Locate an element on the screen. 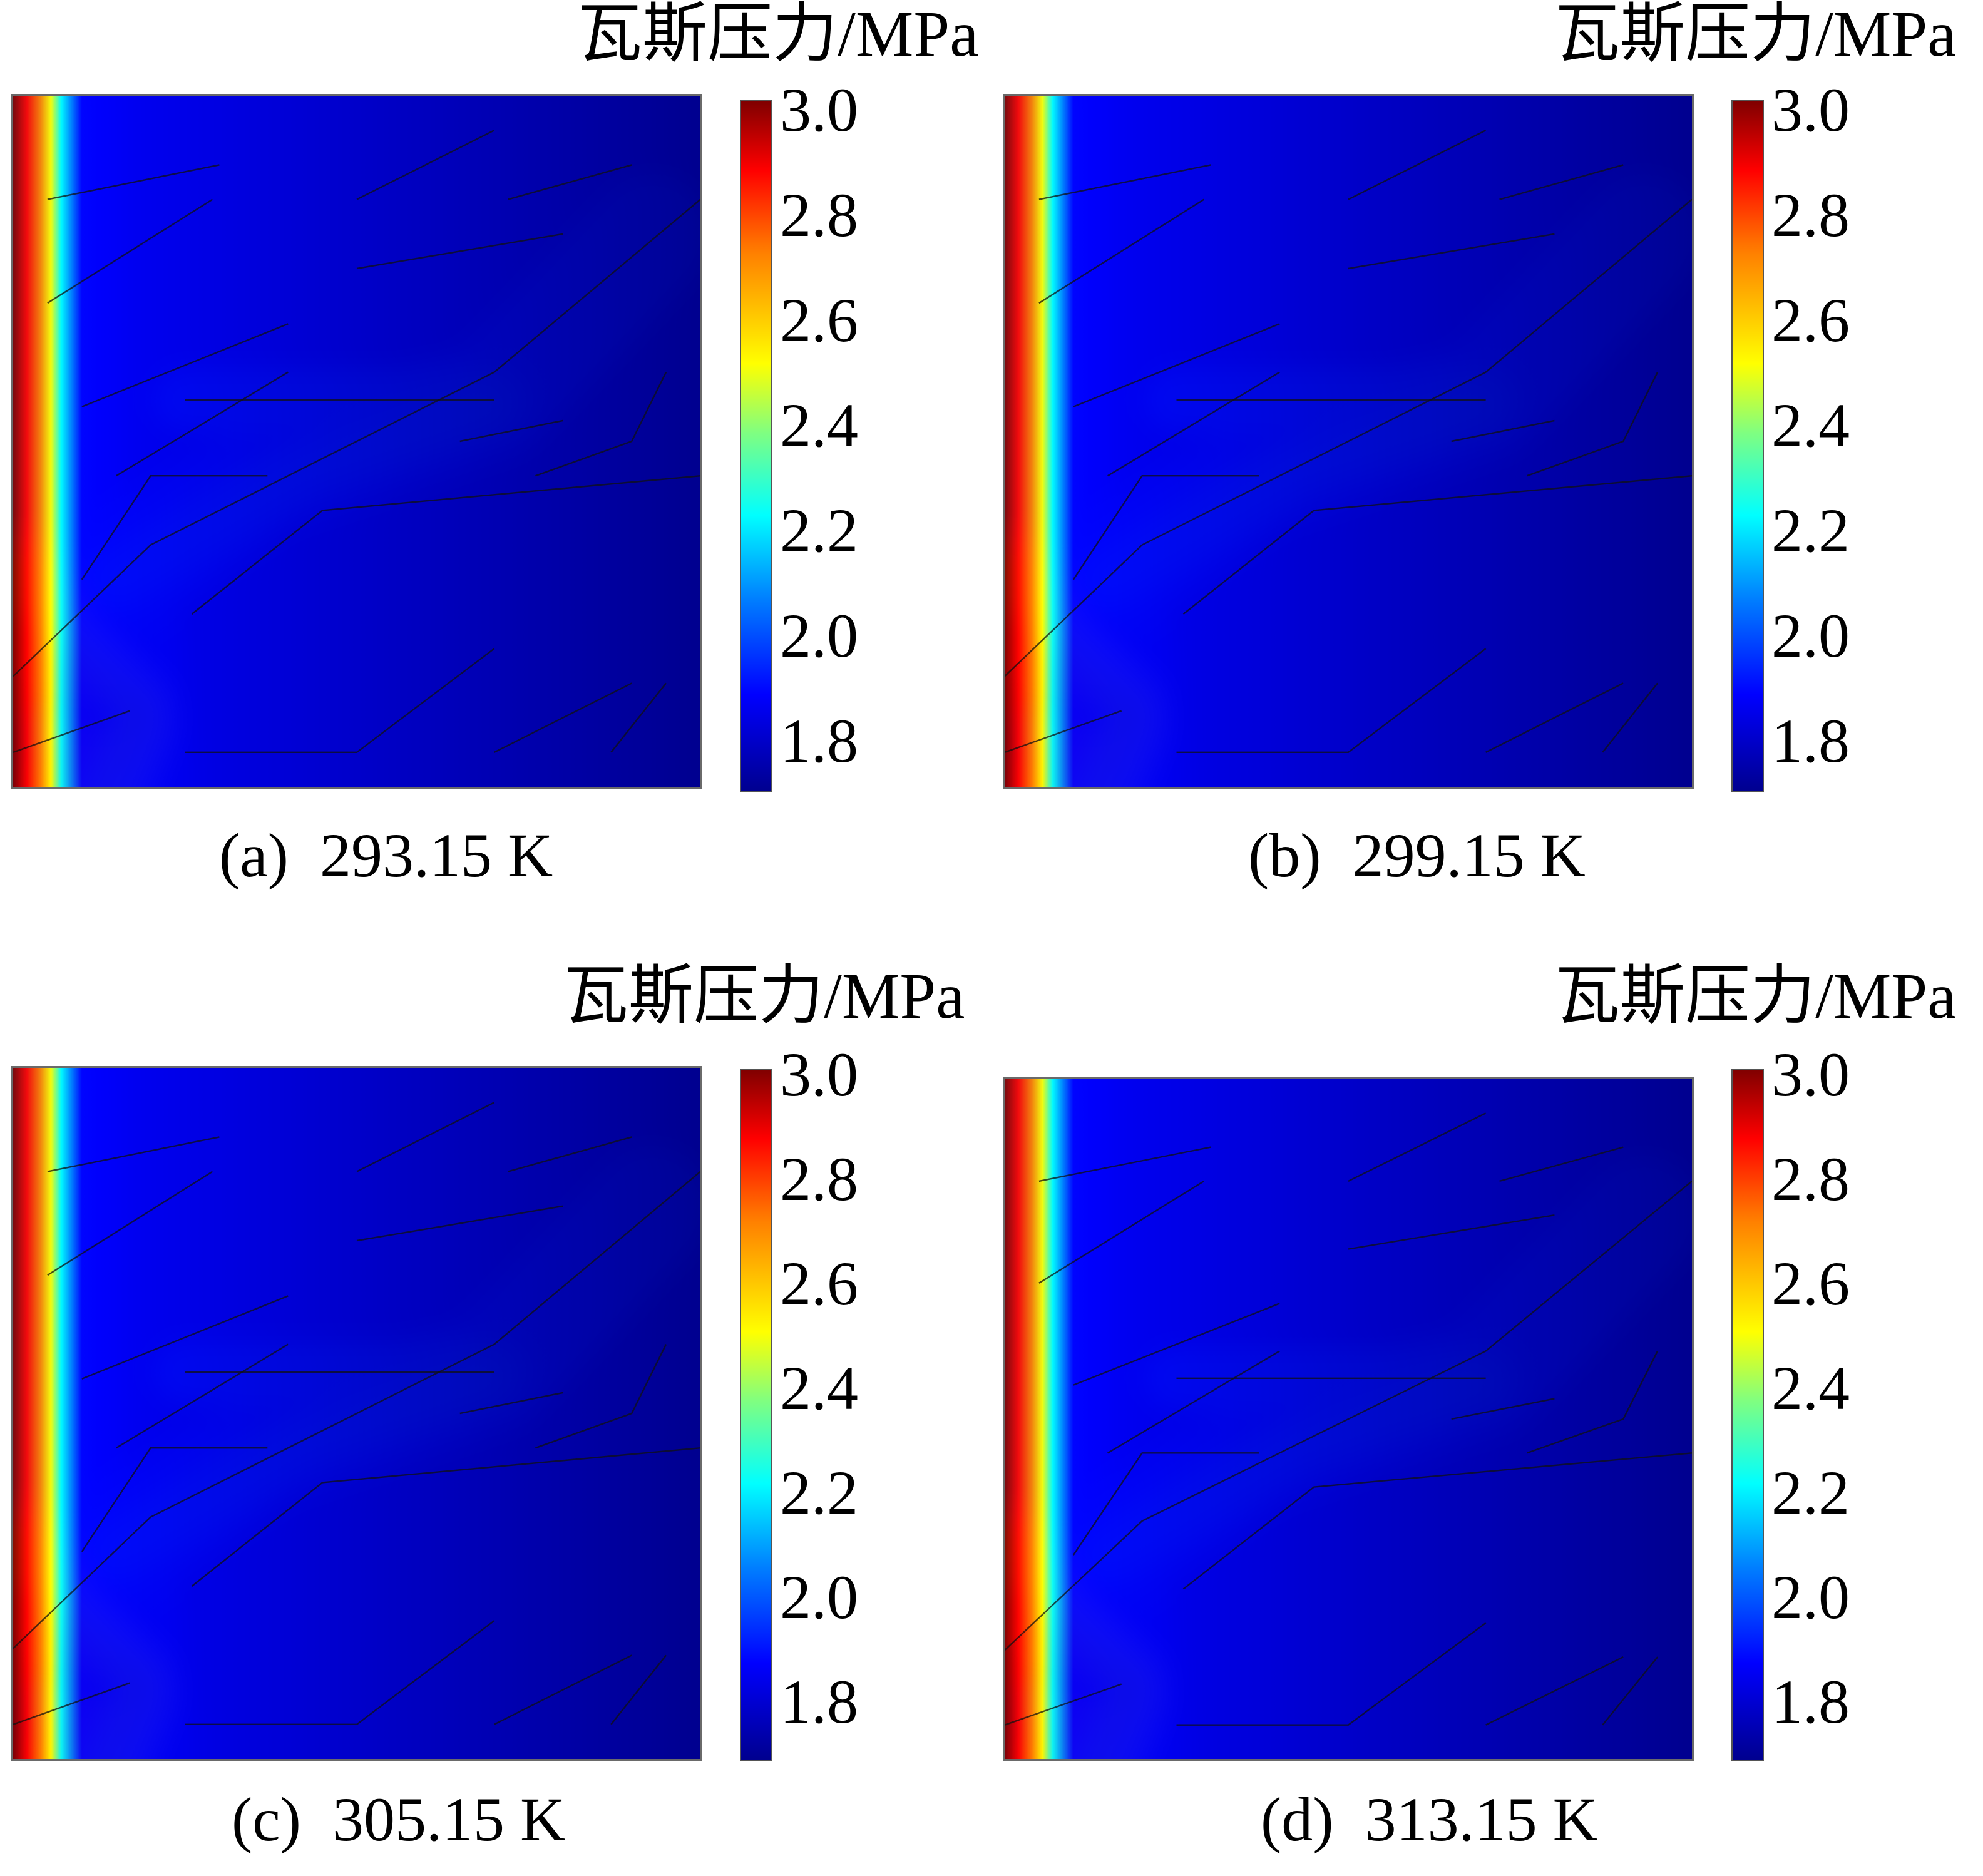 The height and width of the screenshot is (1876, 1983). caption-temperature: 305.15 K is located at coordinates (449, 1819).